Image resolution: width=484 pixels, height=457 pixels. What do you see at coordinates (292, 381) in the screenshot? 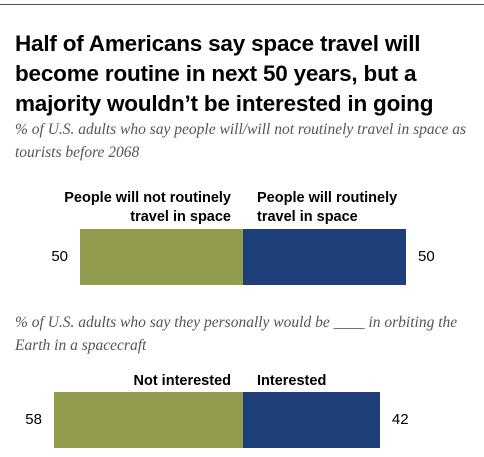
I see `category-label-interested: Interested` at bounding box center [292, 381].